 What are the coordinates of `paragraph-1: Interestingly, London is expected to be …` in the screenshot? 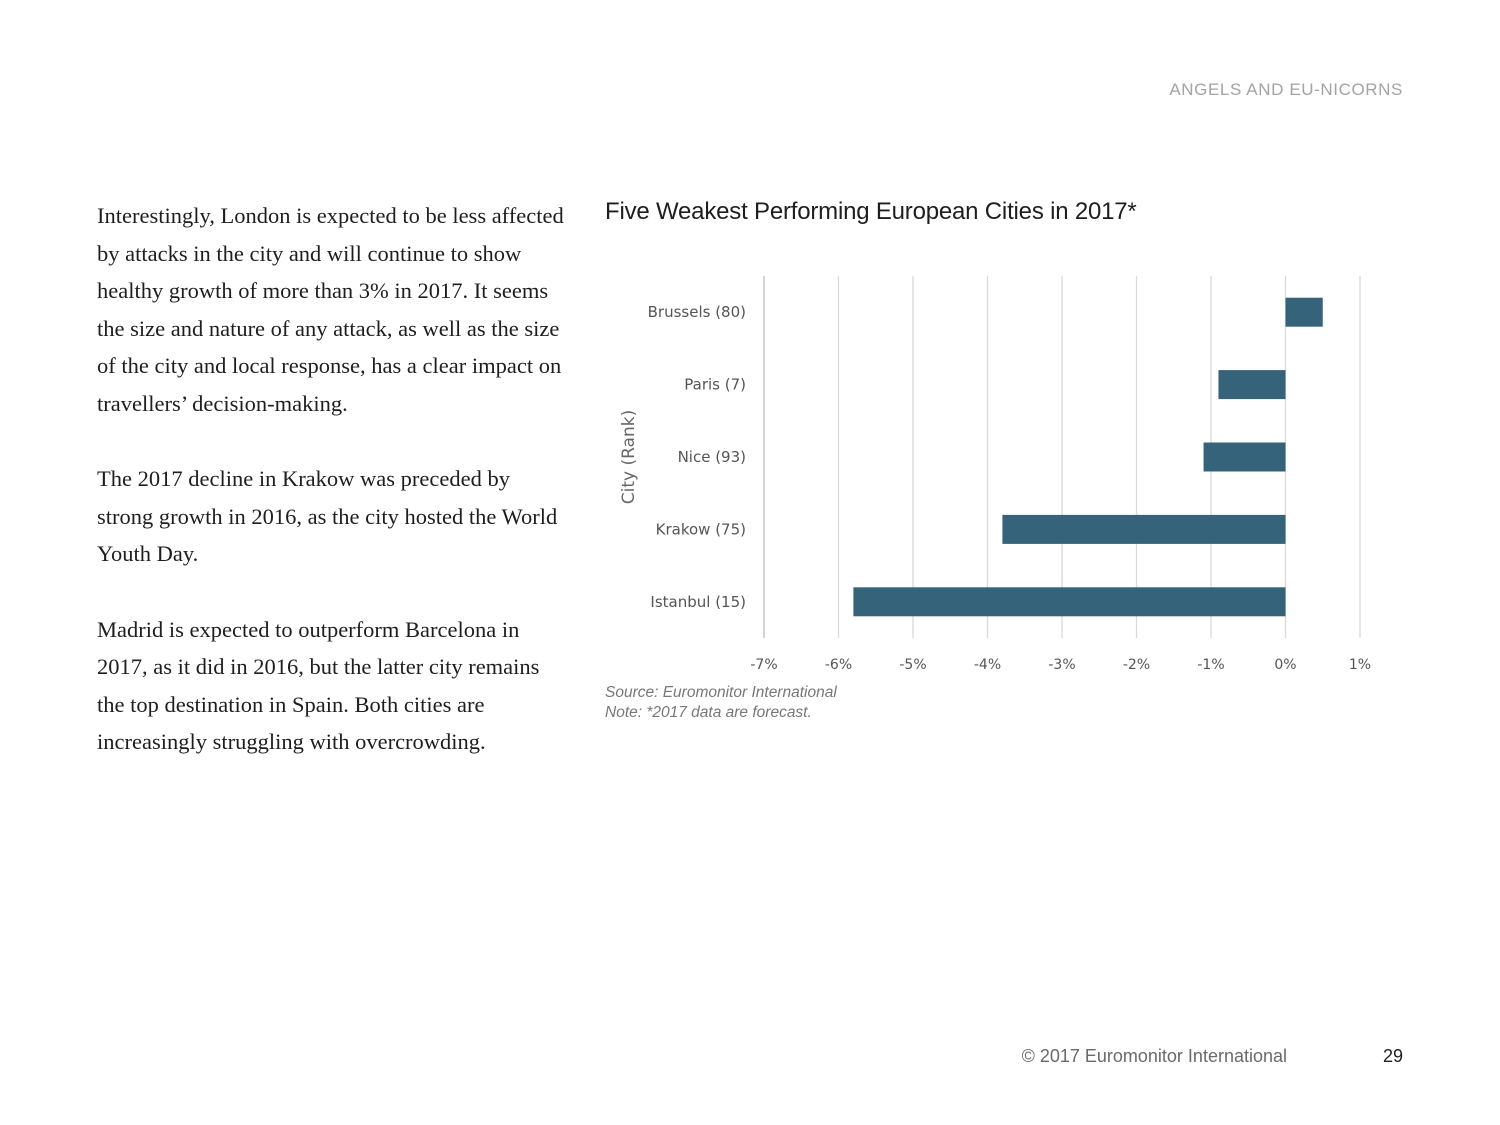 It's located at (330, 309).